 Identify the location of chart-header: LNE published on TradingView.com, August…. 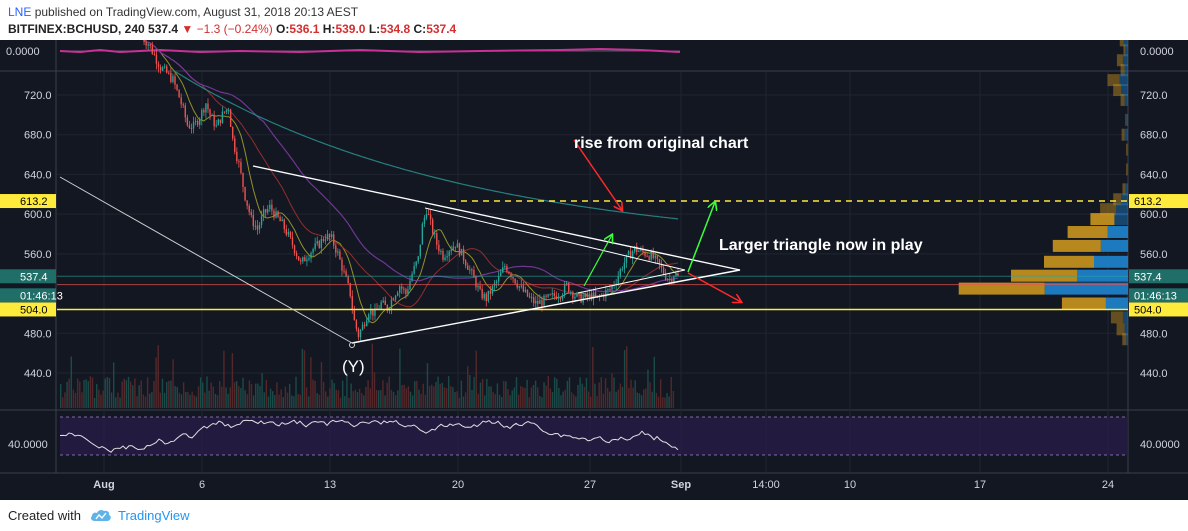
(594, 20).